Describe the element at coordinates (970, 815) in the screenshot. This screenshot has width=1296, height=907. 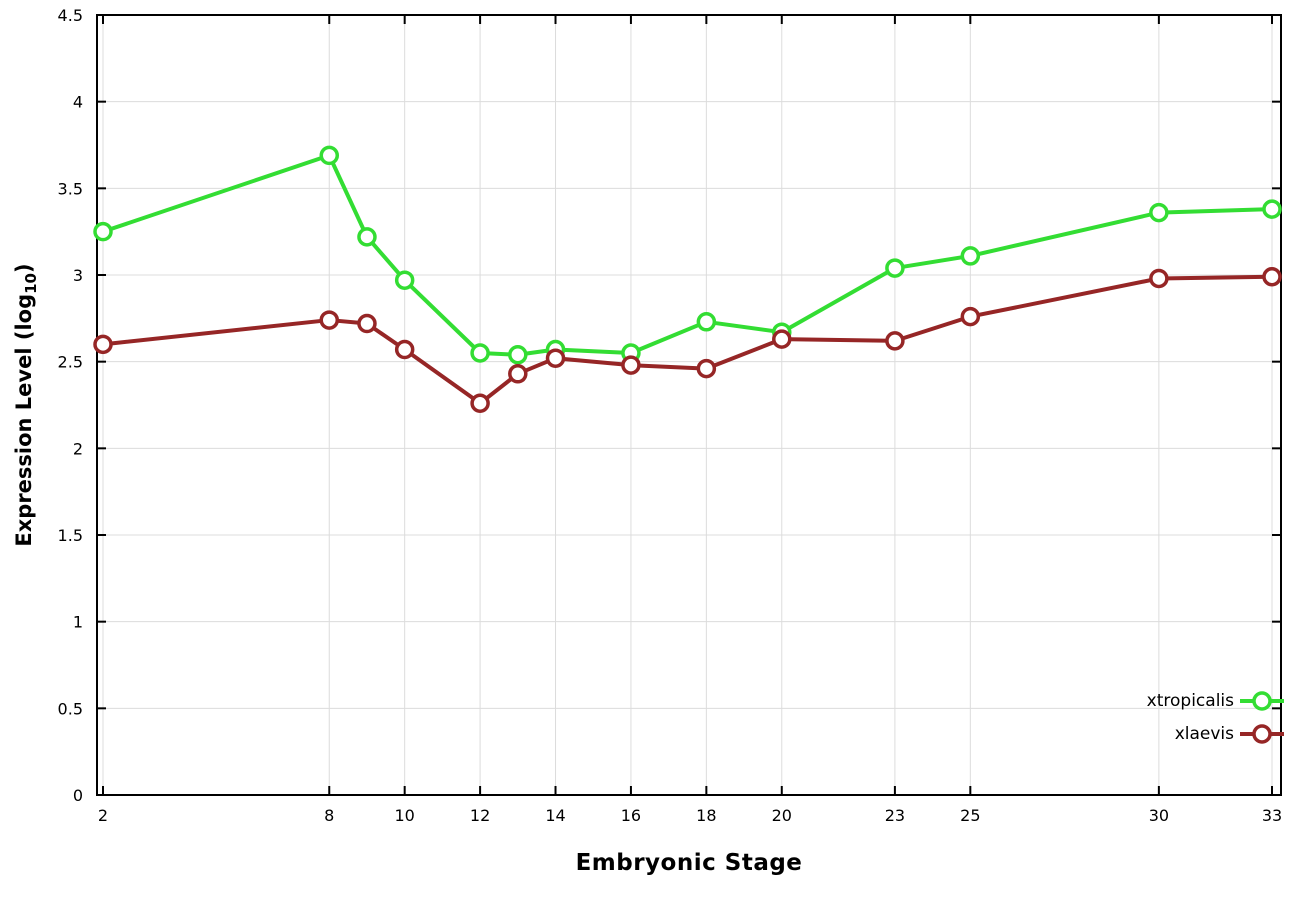
I see `x-tick-label: 25` at that location.